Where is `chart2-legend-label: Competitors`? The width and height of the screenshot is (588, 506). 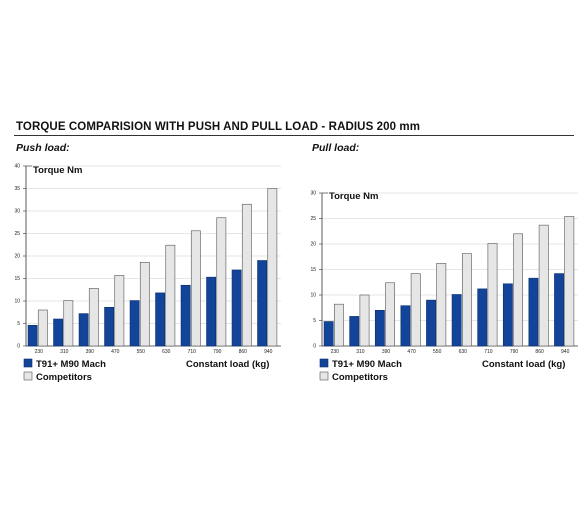 chart2-legend-label: Competitors is located at coordinates (360, 377).